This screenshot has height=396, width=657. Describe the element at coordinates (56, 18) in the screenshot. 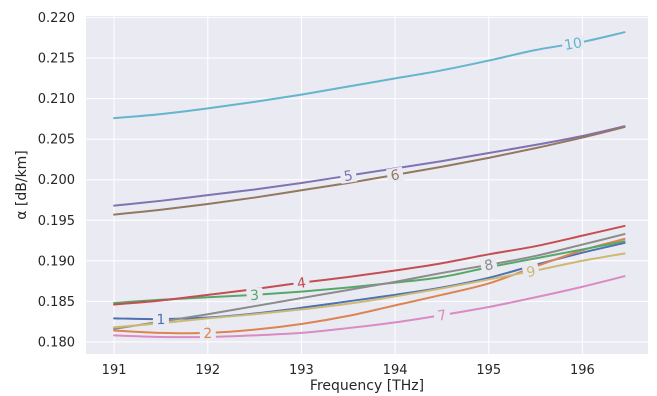

I see `y-tick-label: 0.220` at that location.